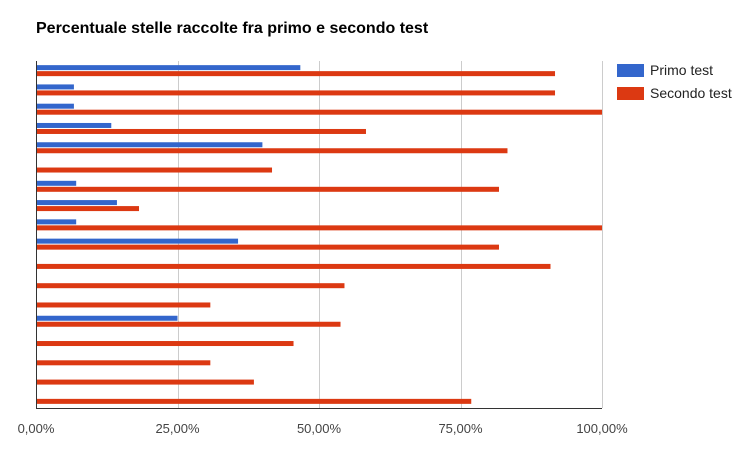 The image size is (750, 466). What do you see at coordinates (682, 70) in the screenshot?
I see `legend-label-primo-test: Primo test` at bounding box center [682, 70].